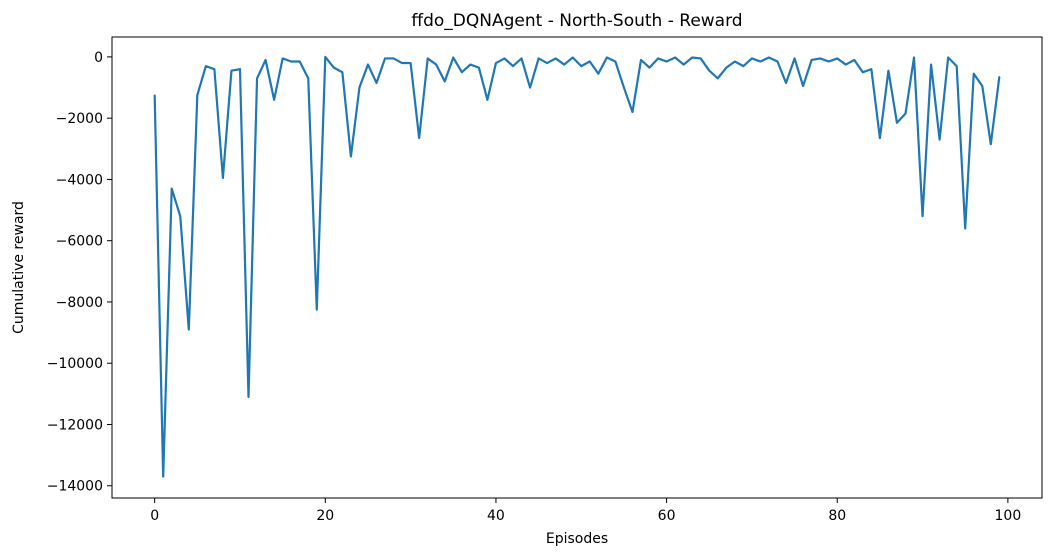 The image size is (1057, 559). I want to click on chart-title: ffdo_DQNAgent - North-South - Reward, so click(576, 21).